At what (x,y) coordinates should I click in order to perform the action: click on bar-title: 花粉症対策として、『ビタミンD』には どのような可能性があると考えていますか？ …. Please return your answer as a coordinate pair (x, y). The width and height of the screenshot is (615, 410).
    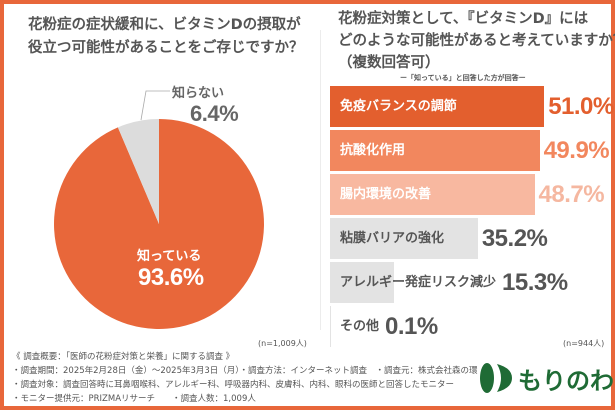
    Looking at the image, I should click on (476, 41).